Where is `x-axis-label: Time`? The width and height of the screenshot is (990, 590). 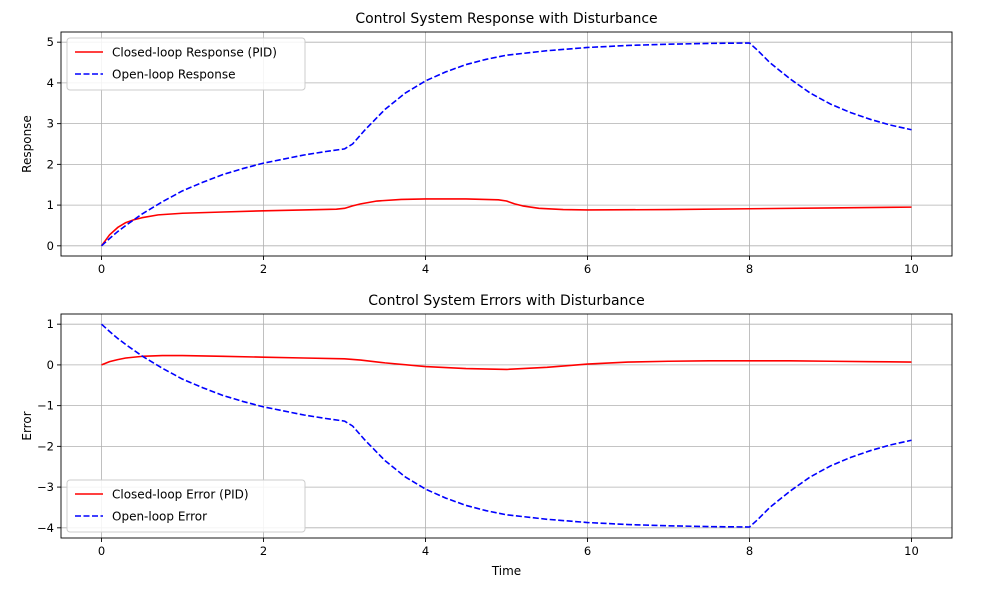
x-axis-label: Time is located at coordinates (506, 571).